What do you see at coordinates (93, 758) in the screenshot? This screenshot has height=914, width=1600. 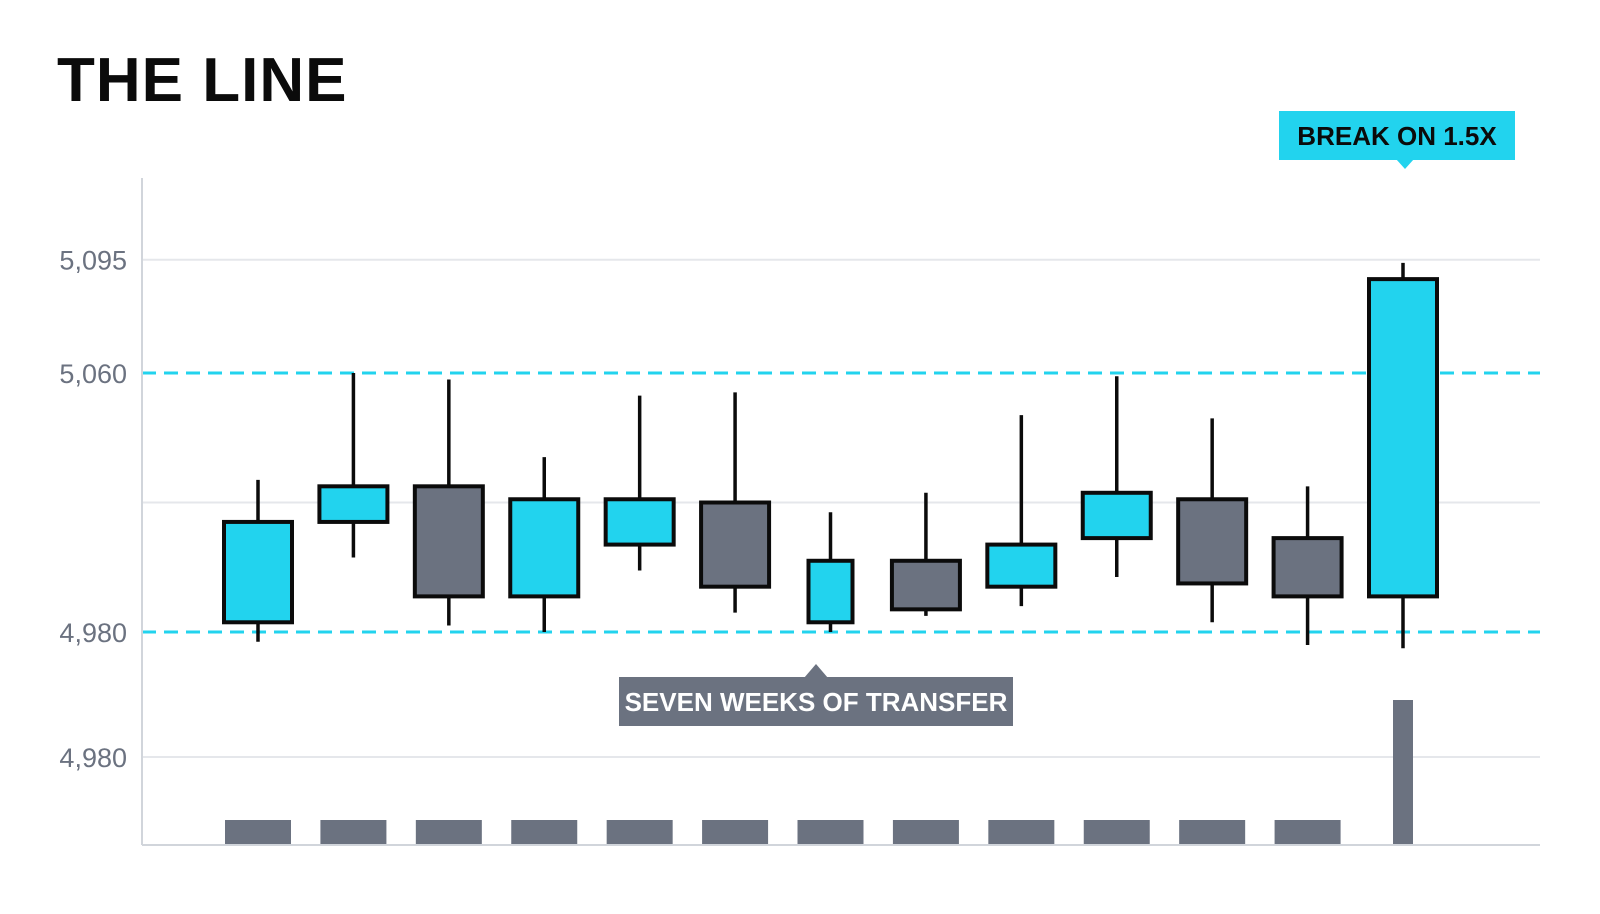 I see `volume-axis-label: 4,980` at bounding box center [93, 758].